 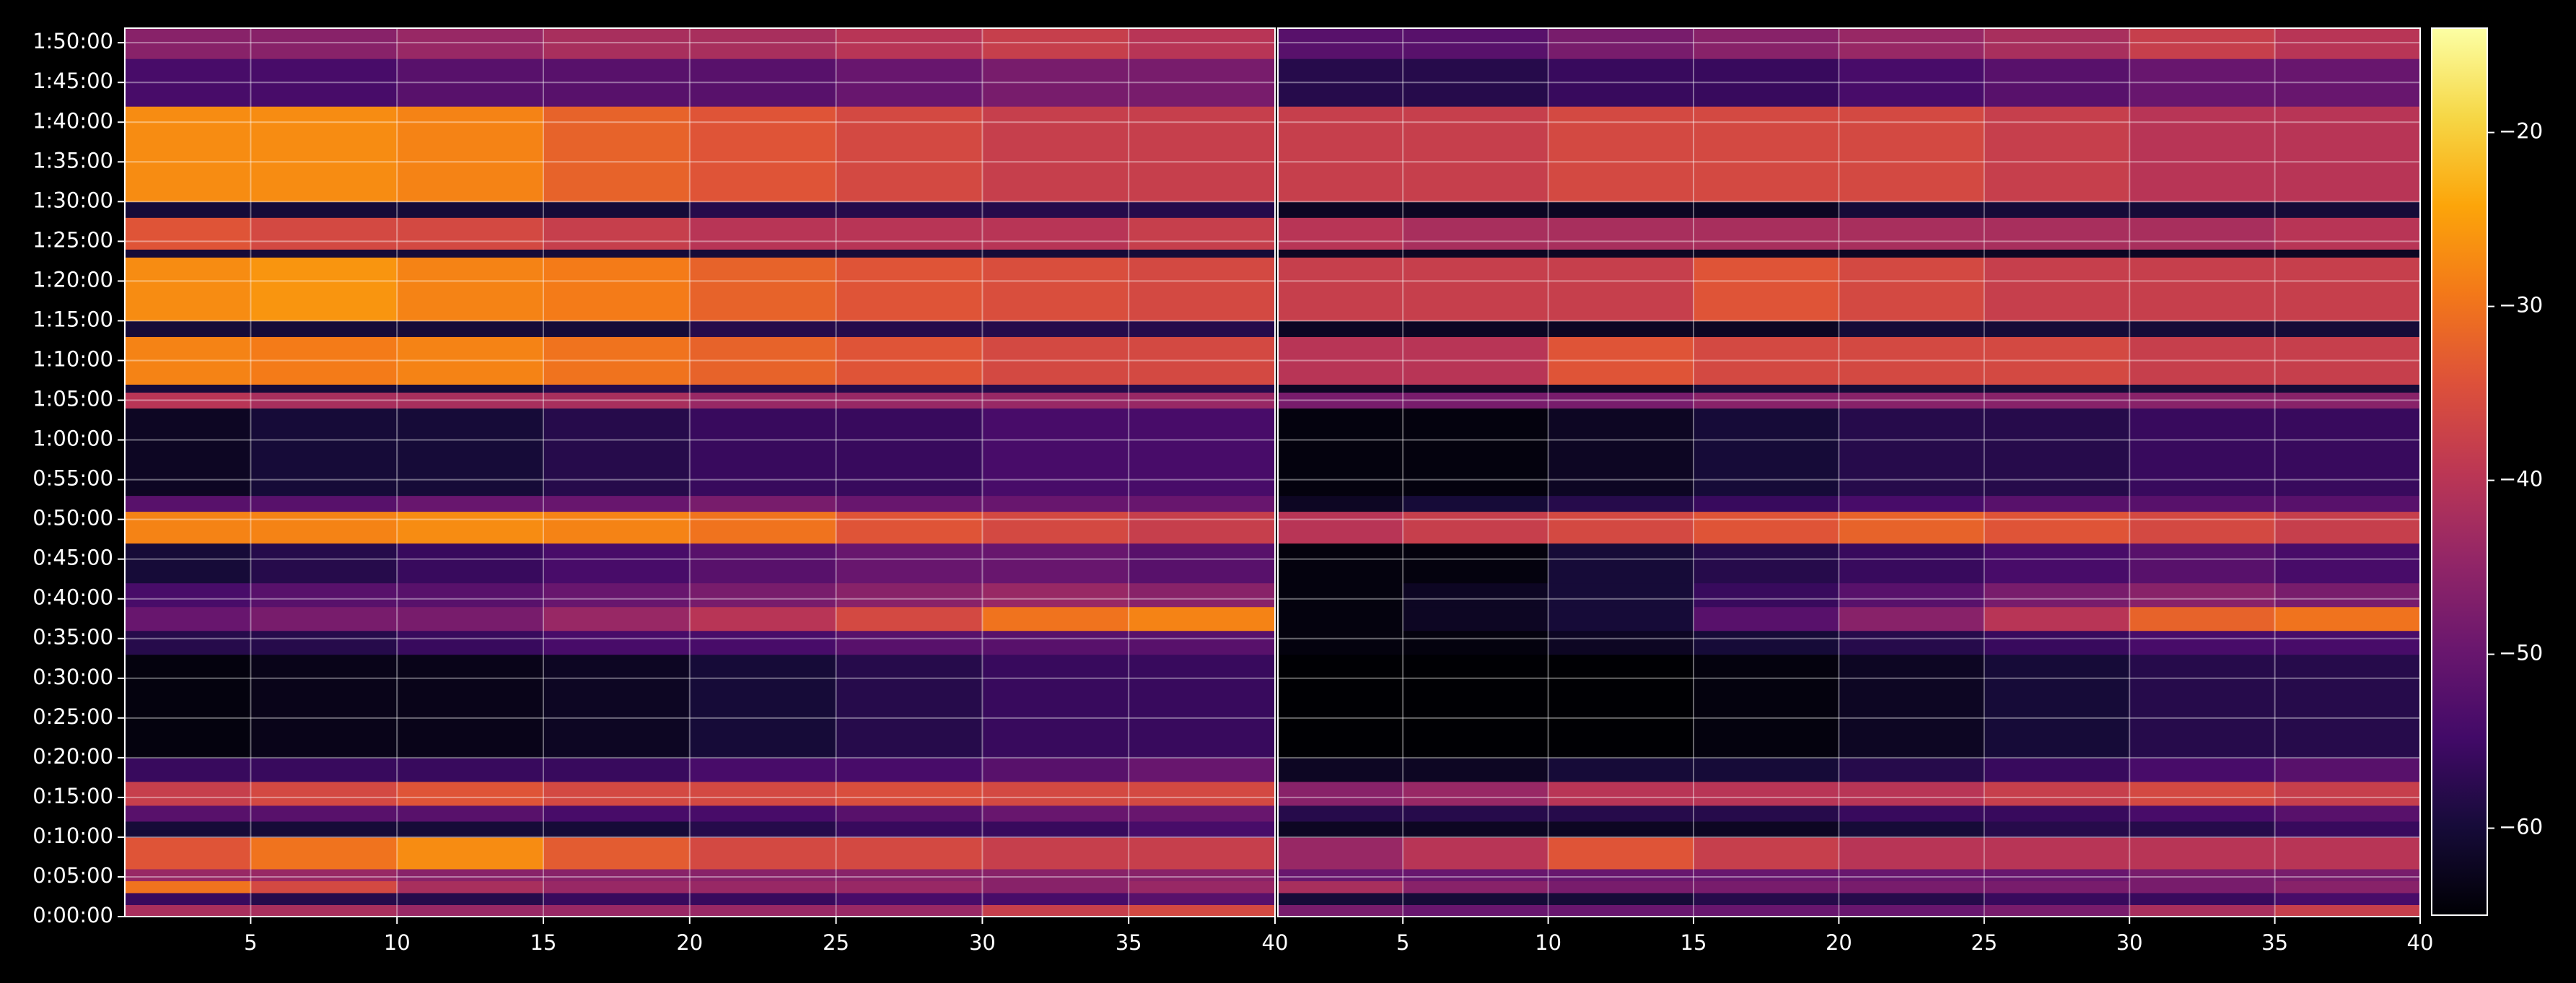 What do you see at coordinates (251, 942) in the screenshot?
I see `x-tick-label: 5` at bounding box center [251, 942].